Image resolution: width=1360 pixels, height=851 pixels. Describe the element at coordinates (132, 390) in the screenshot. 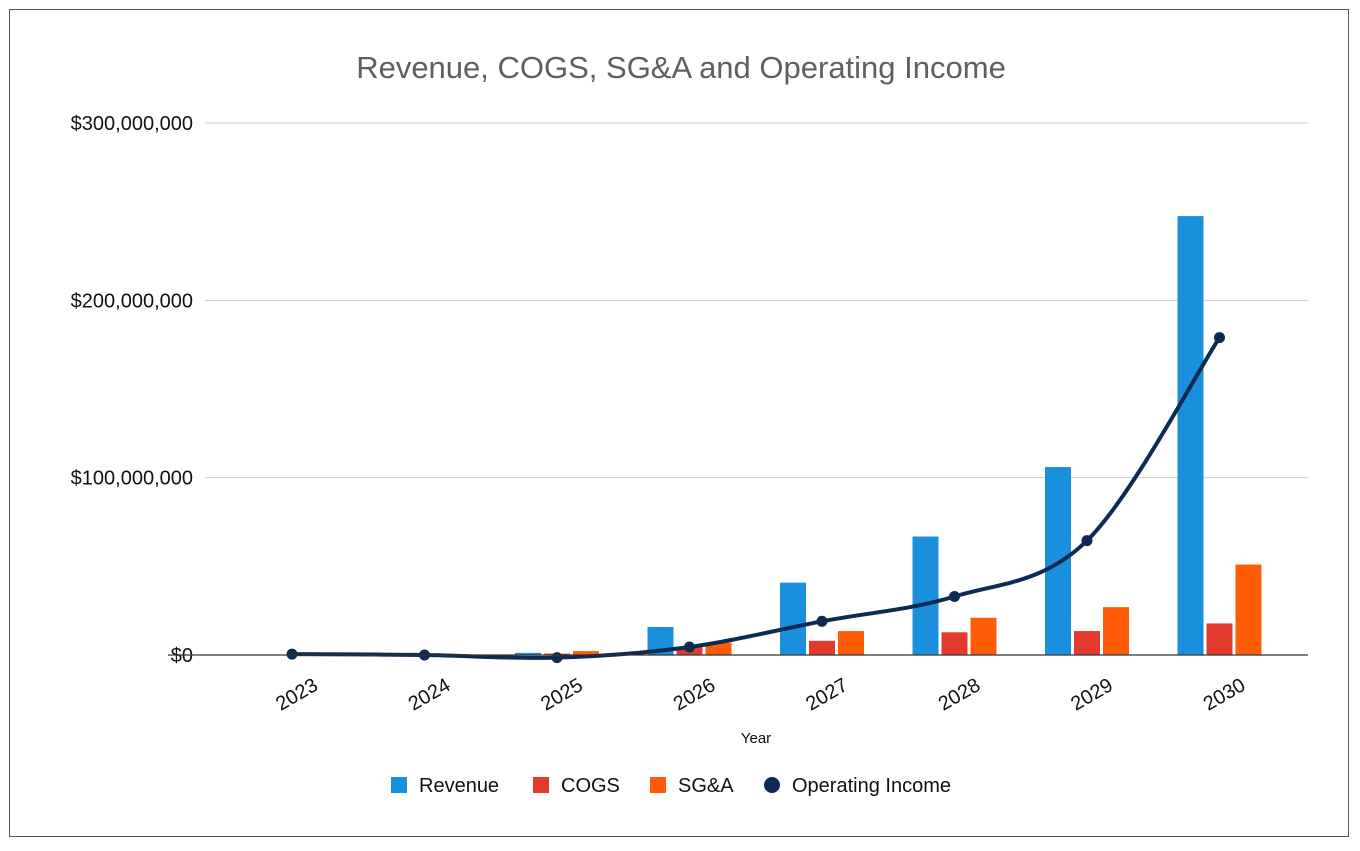

I see `y-axis: $0 $100,000,000 $200,000,000 $300,000,000` at that location.